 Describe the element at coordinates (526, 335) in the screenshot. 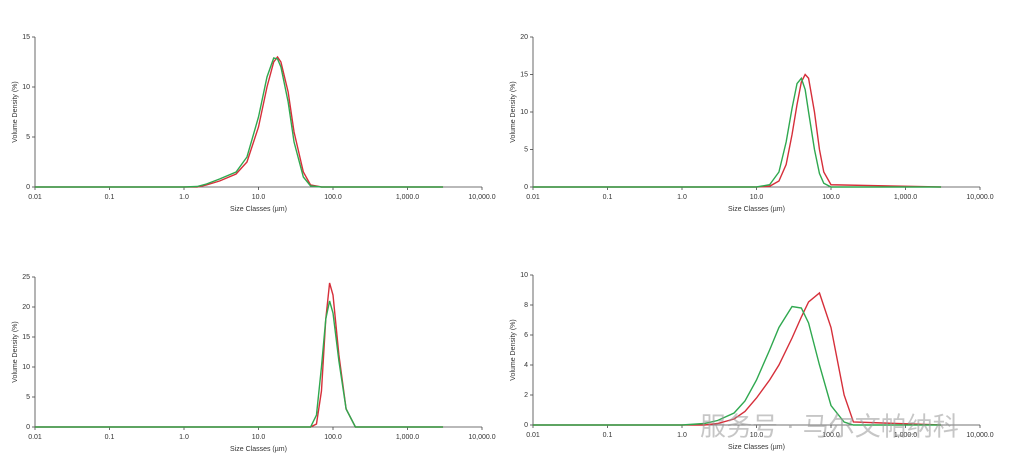

I see `y-tick-label: 6` at that location.